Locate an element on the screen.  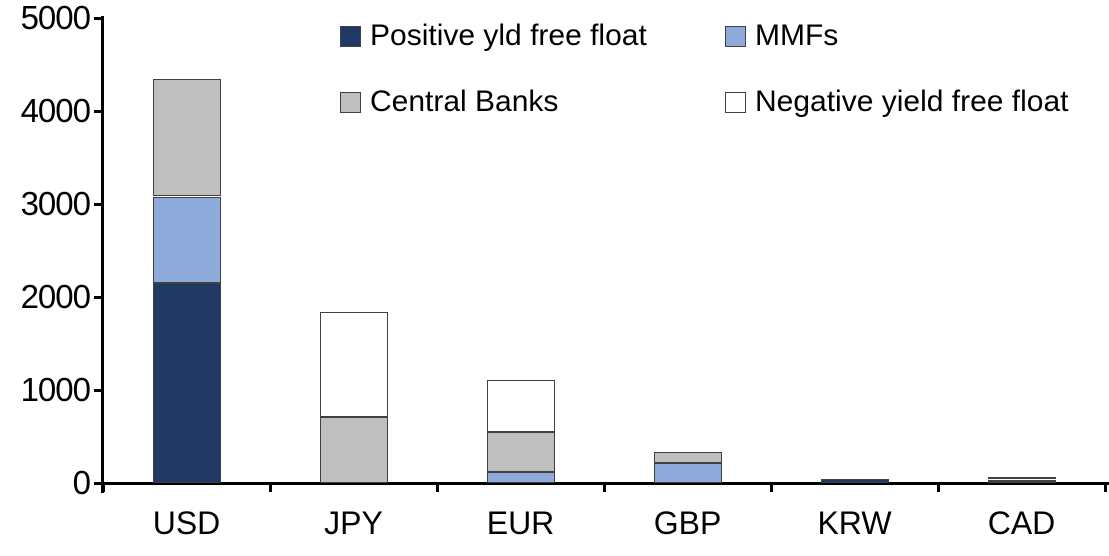
legend-swatch-positive-yld-free-float is located at coordinates (350, 36).